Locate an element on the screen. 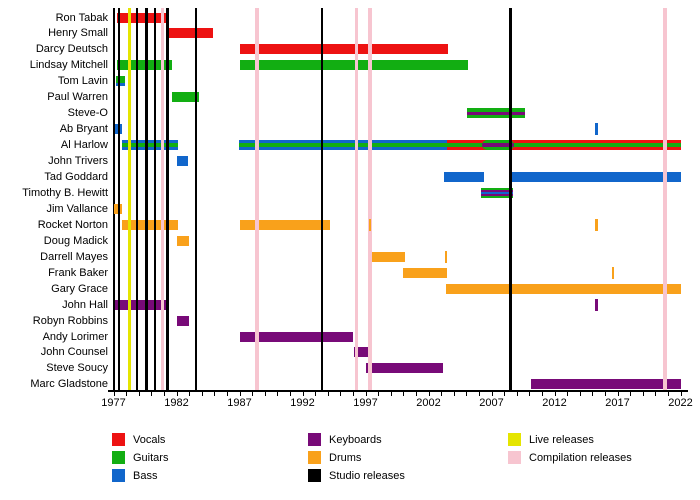 Image resolution: width=700 pixels, height=500 pixels. member-label: Darrell Mayes is located at coordinates (74, 256).